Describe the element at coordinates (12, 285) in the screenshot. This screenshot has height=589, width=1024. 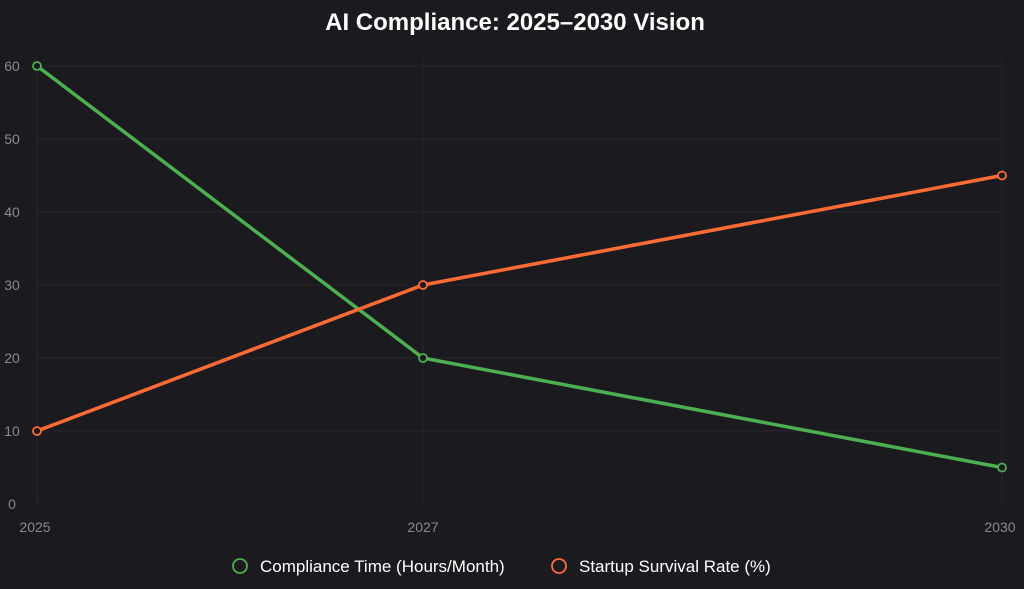
I see `y-tick-label: 30` at that location.